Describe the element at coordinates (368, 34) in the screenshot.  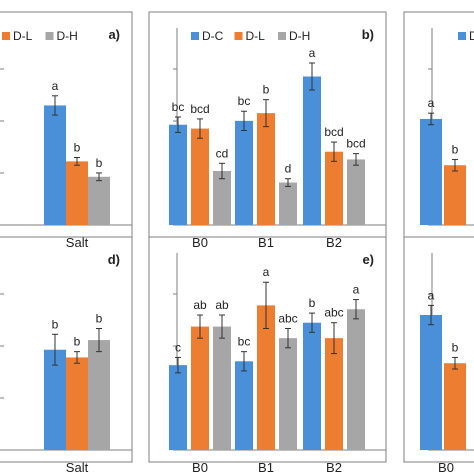
I see `panel-label-b: b)` at that location.